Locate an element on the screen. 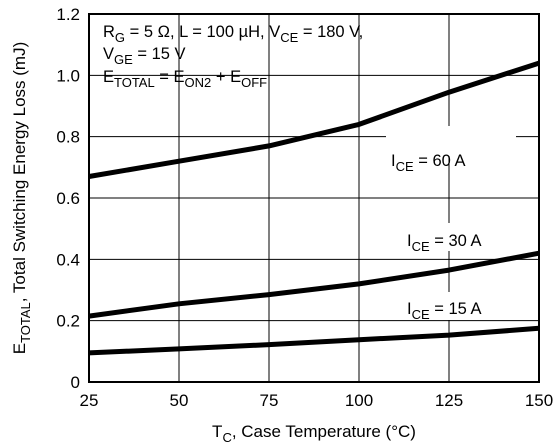 The height and width of the screenshot is (448, 557). series-label-60a: ICE​ = 60 A is located at coordinates (428, 163).